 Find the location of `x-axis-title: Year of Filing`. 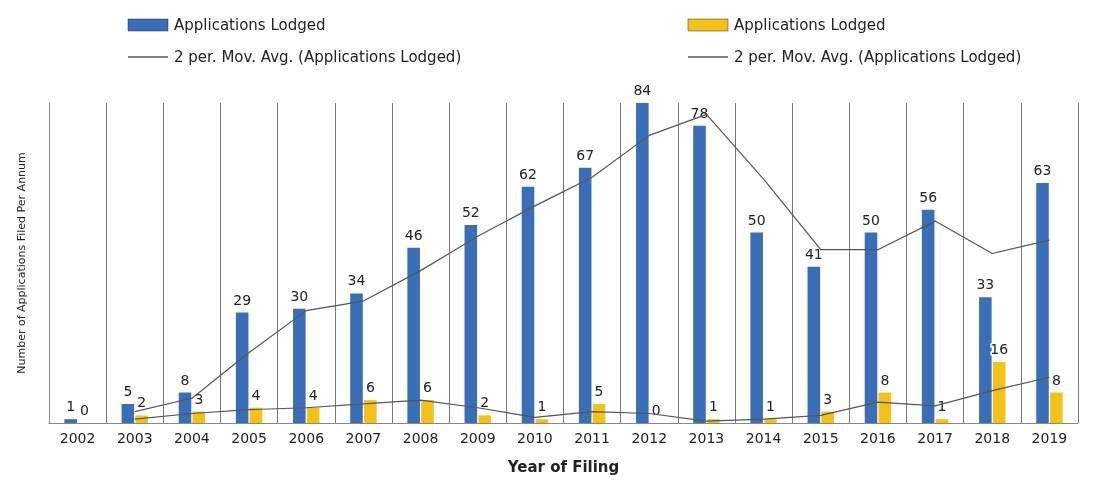

x-axis-title: Year of Filing is located at coordinates (563, 466).